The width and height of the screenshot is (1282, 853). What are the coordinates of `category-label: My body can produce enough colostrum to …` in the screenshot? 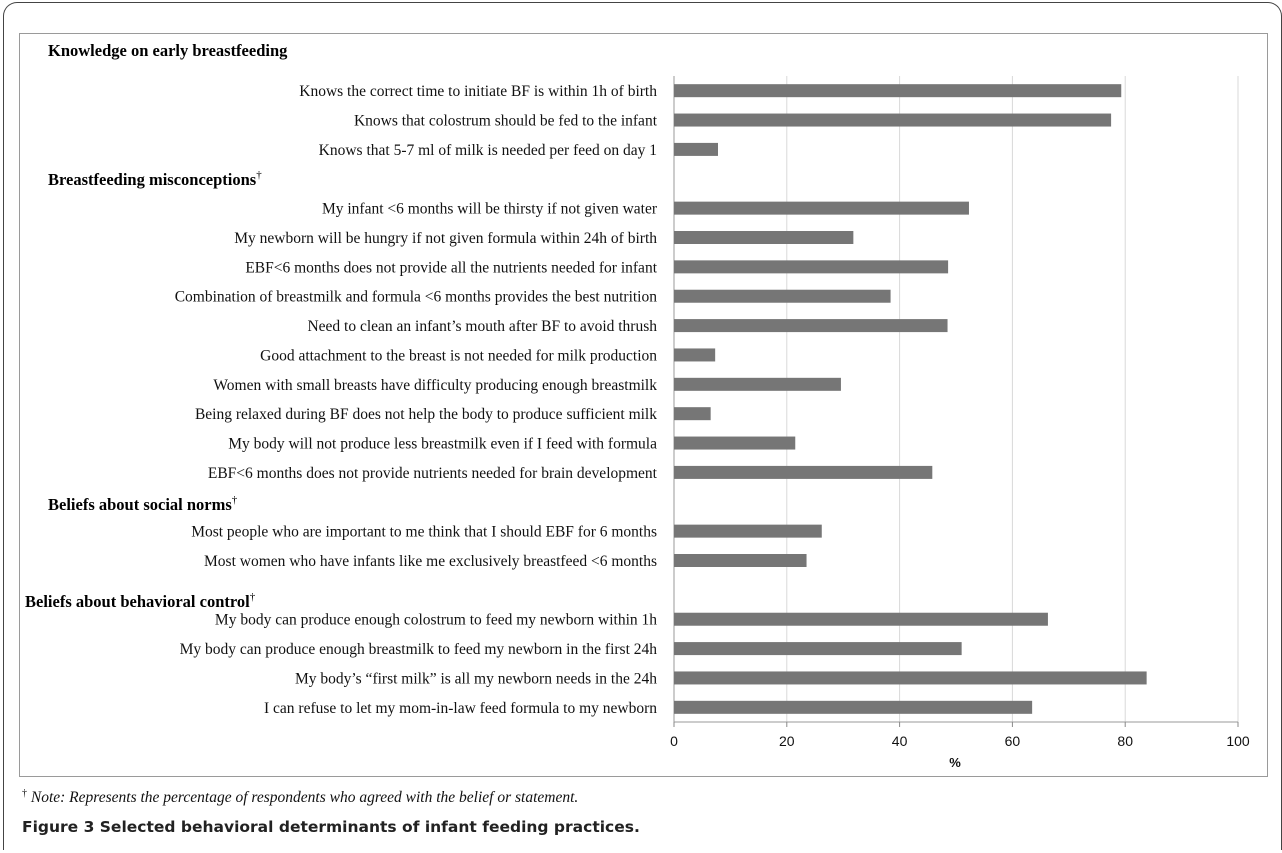 It's located at (436, 620).